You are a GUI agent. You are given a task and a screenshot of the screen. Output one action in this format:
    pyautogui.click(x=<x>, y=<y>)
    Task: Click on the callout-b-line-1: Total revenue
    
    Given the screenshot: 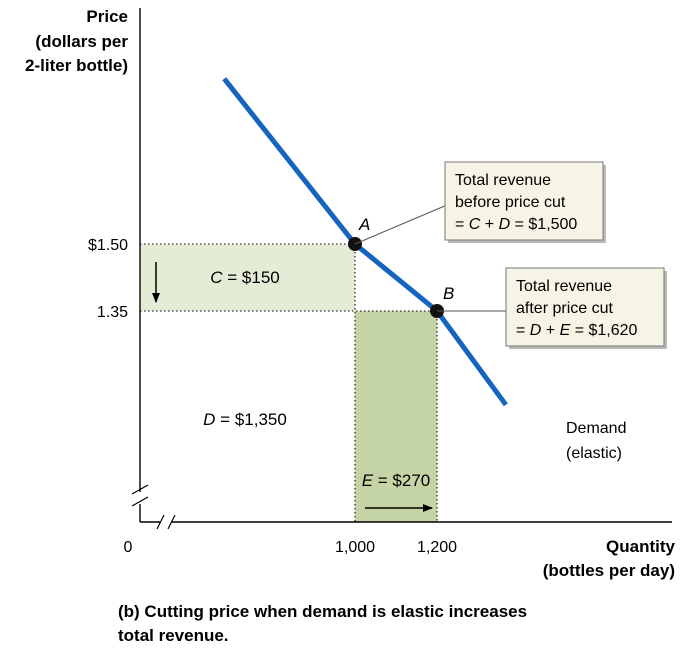 What is the action you would take?
    pyautogui.click(x=564, y=286)
    